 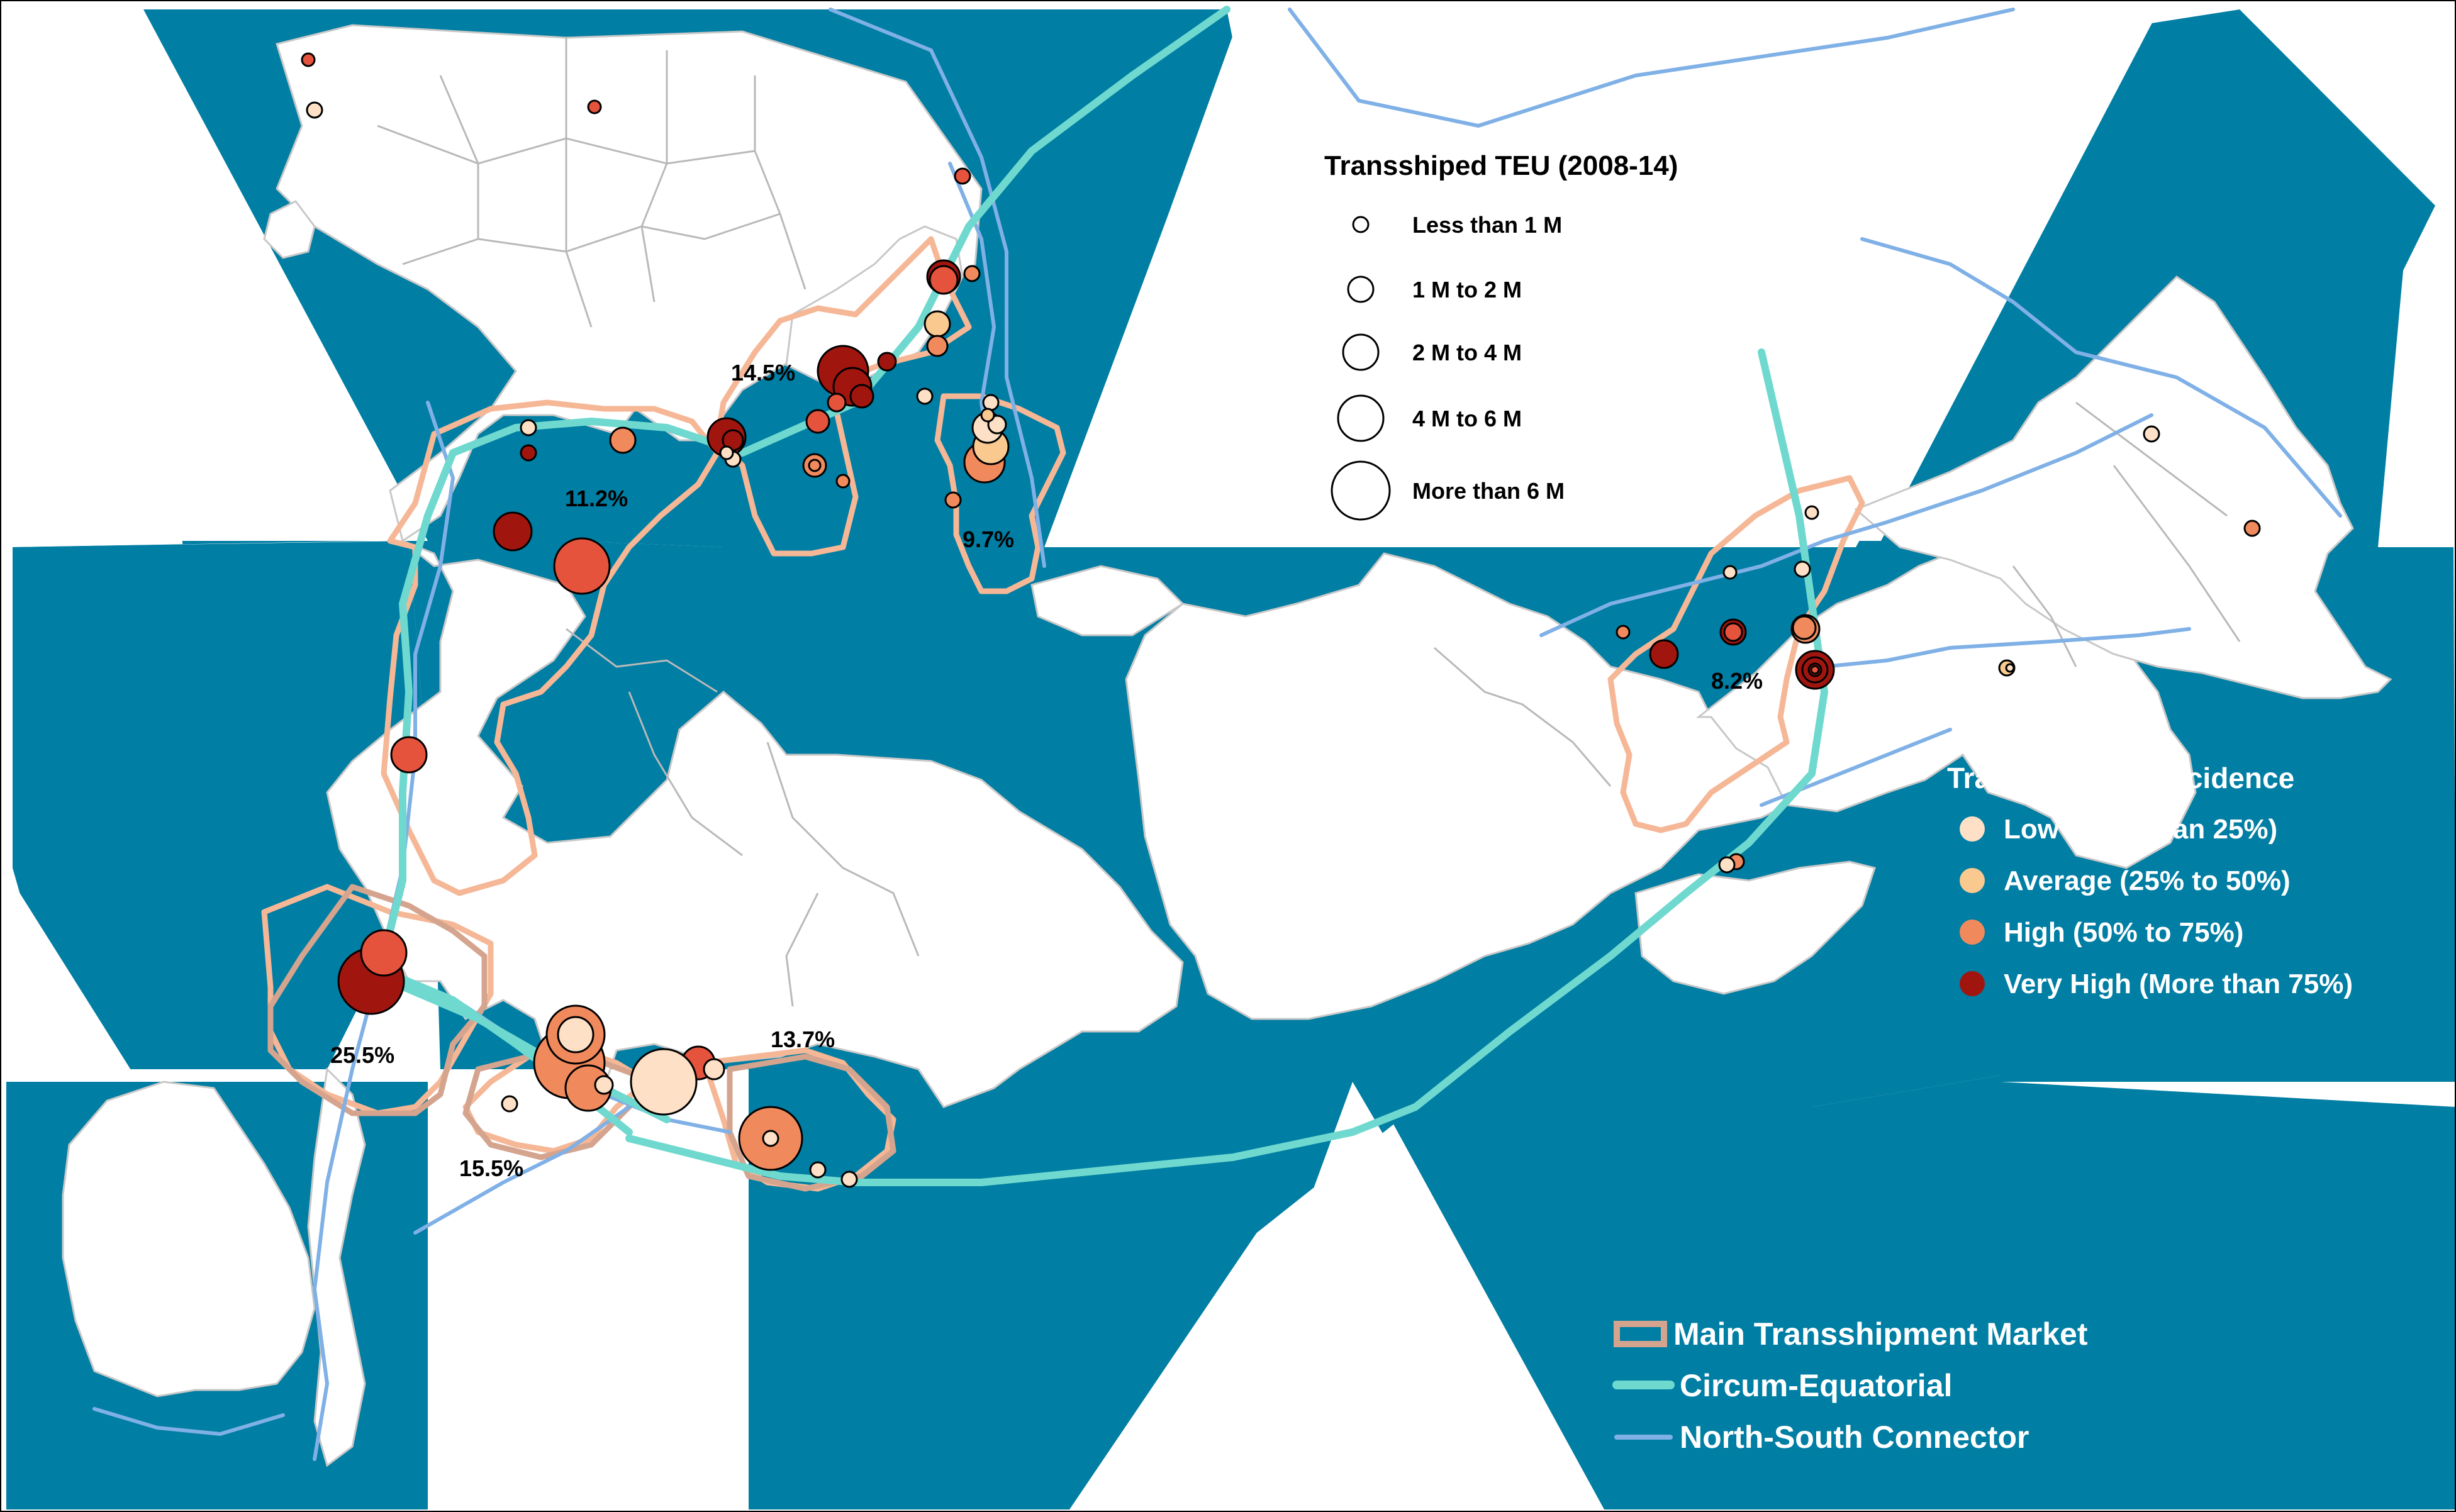 I want to click on incidence-label: Very High (More than 75%), so click(x=2178, y=984).